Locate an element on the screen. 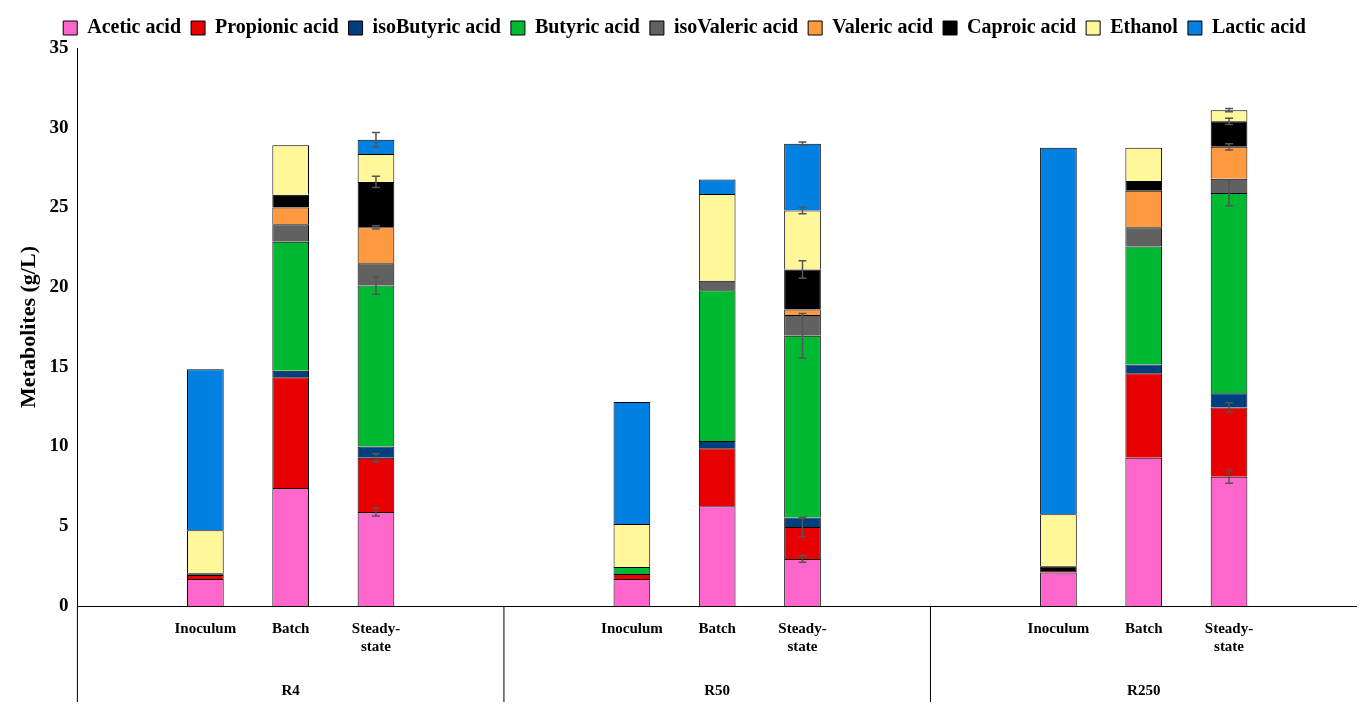  legend-label: Propionic acid is located at coordinates (277, 27).